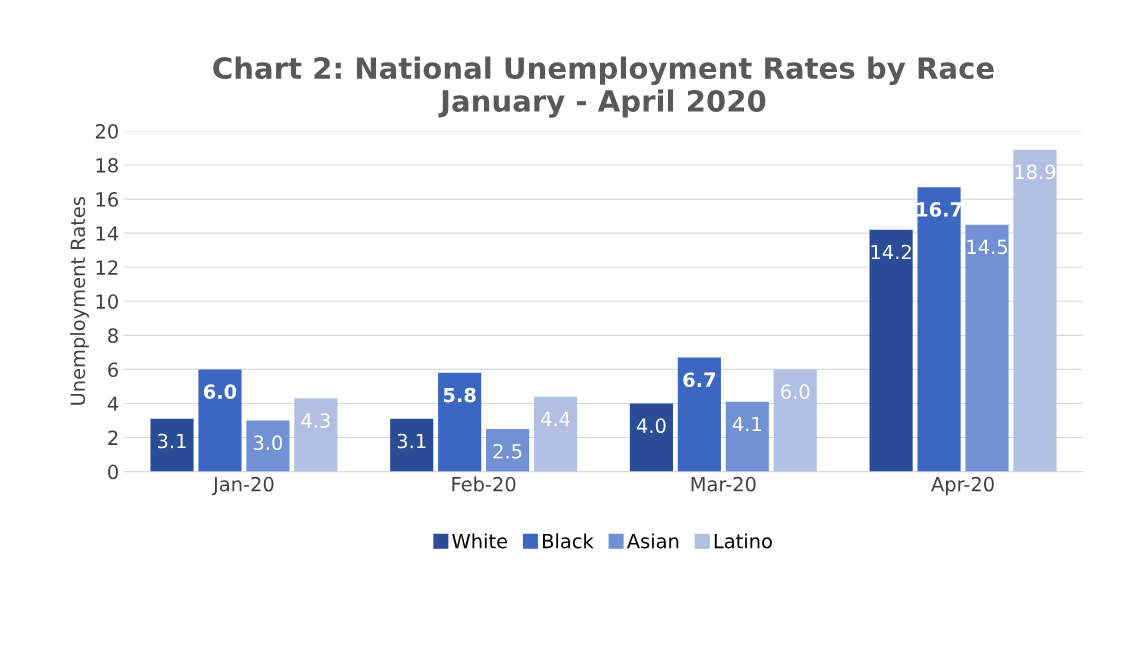 Image resolution: width=1128 pixels, height=655 pixels. Describe the element at coordinates (651, 426) in the screenshot. I see `data-label: 4.0` at that location.